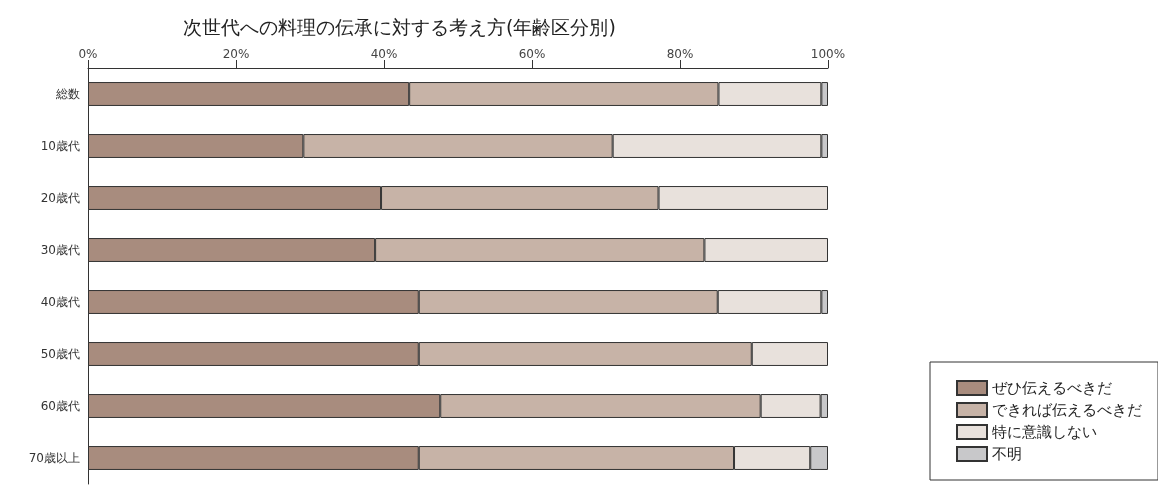 The image size is (1166, 498). Describe the element at coordinates (532, 54) in the screenshot. I see `x-tick-label: 60%` at that location.